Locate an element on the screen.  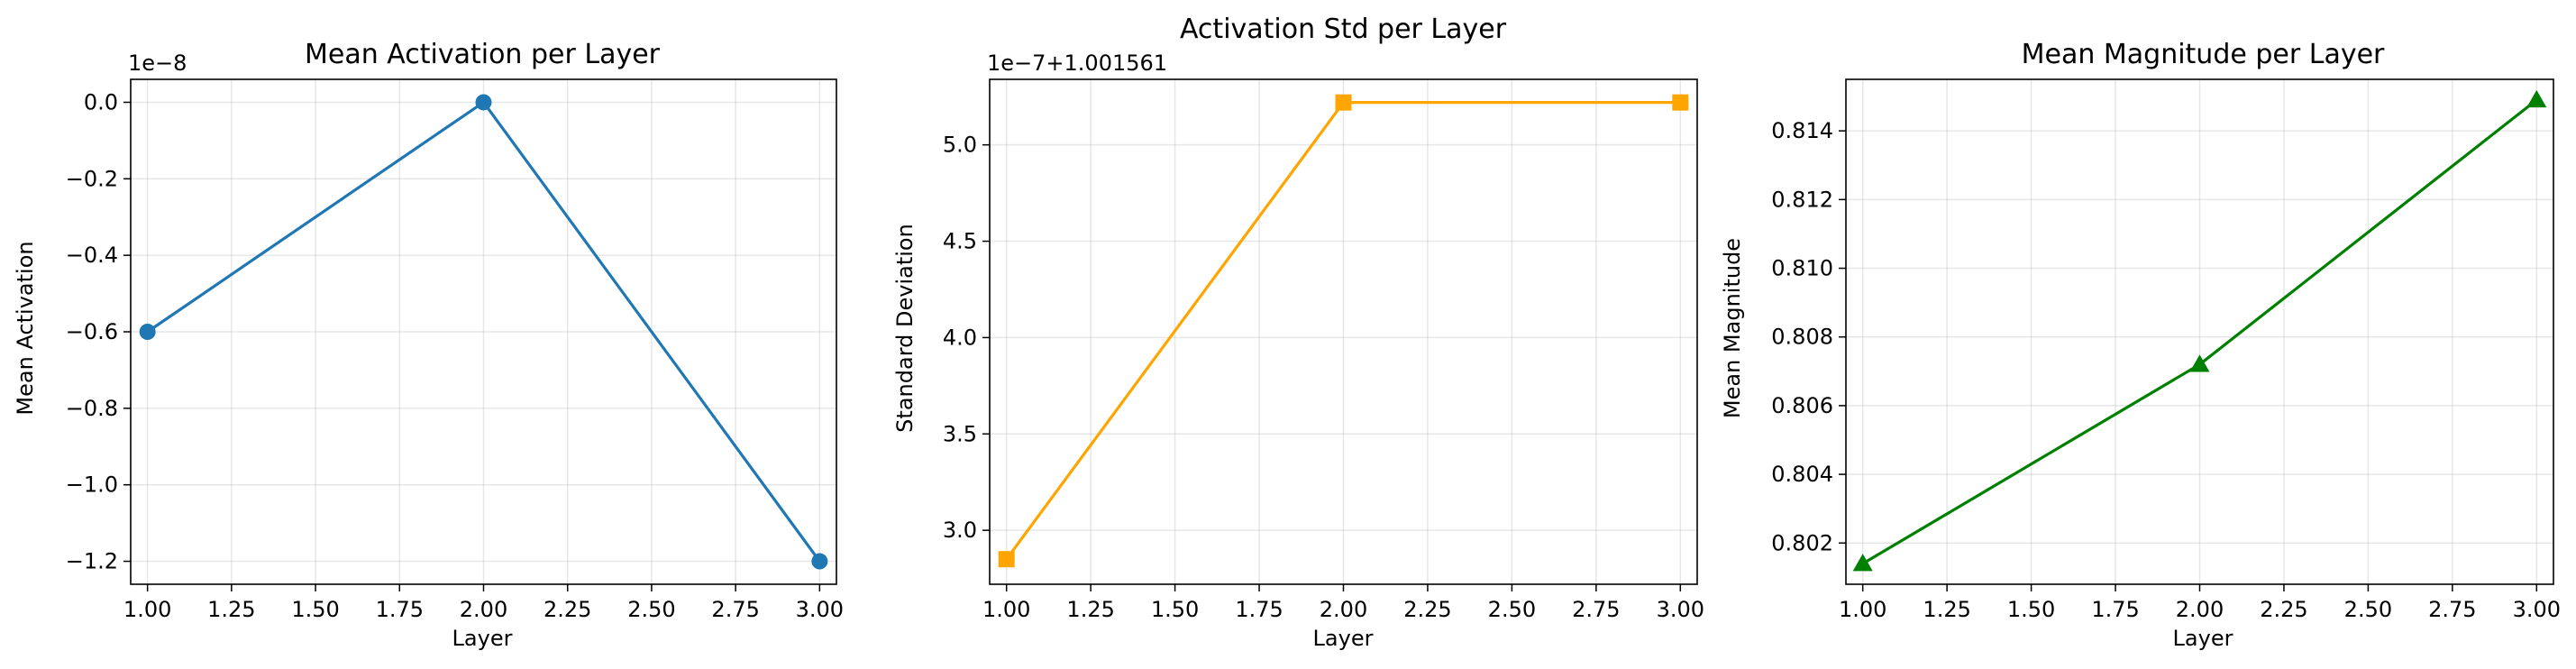
y-tick-label: 3.0 is located at coordinates (960, 530).